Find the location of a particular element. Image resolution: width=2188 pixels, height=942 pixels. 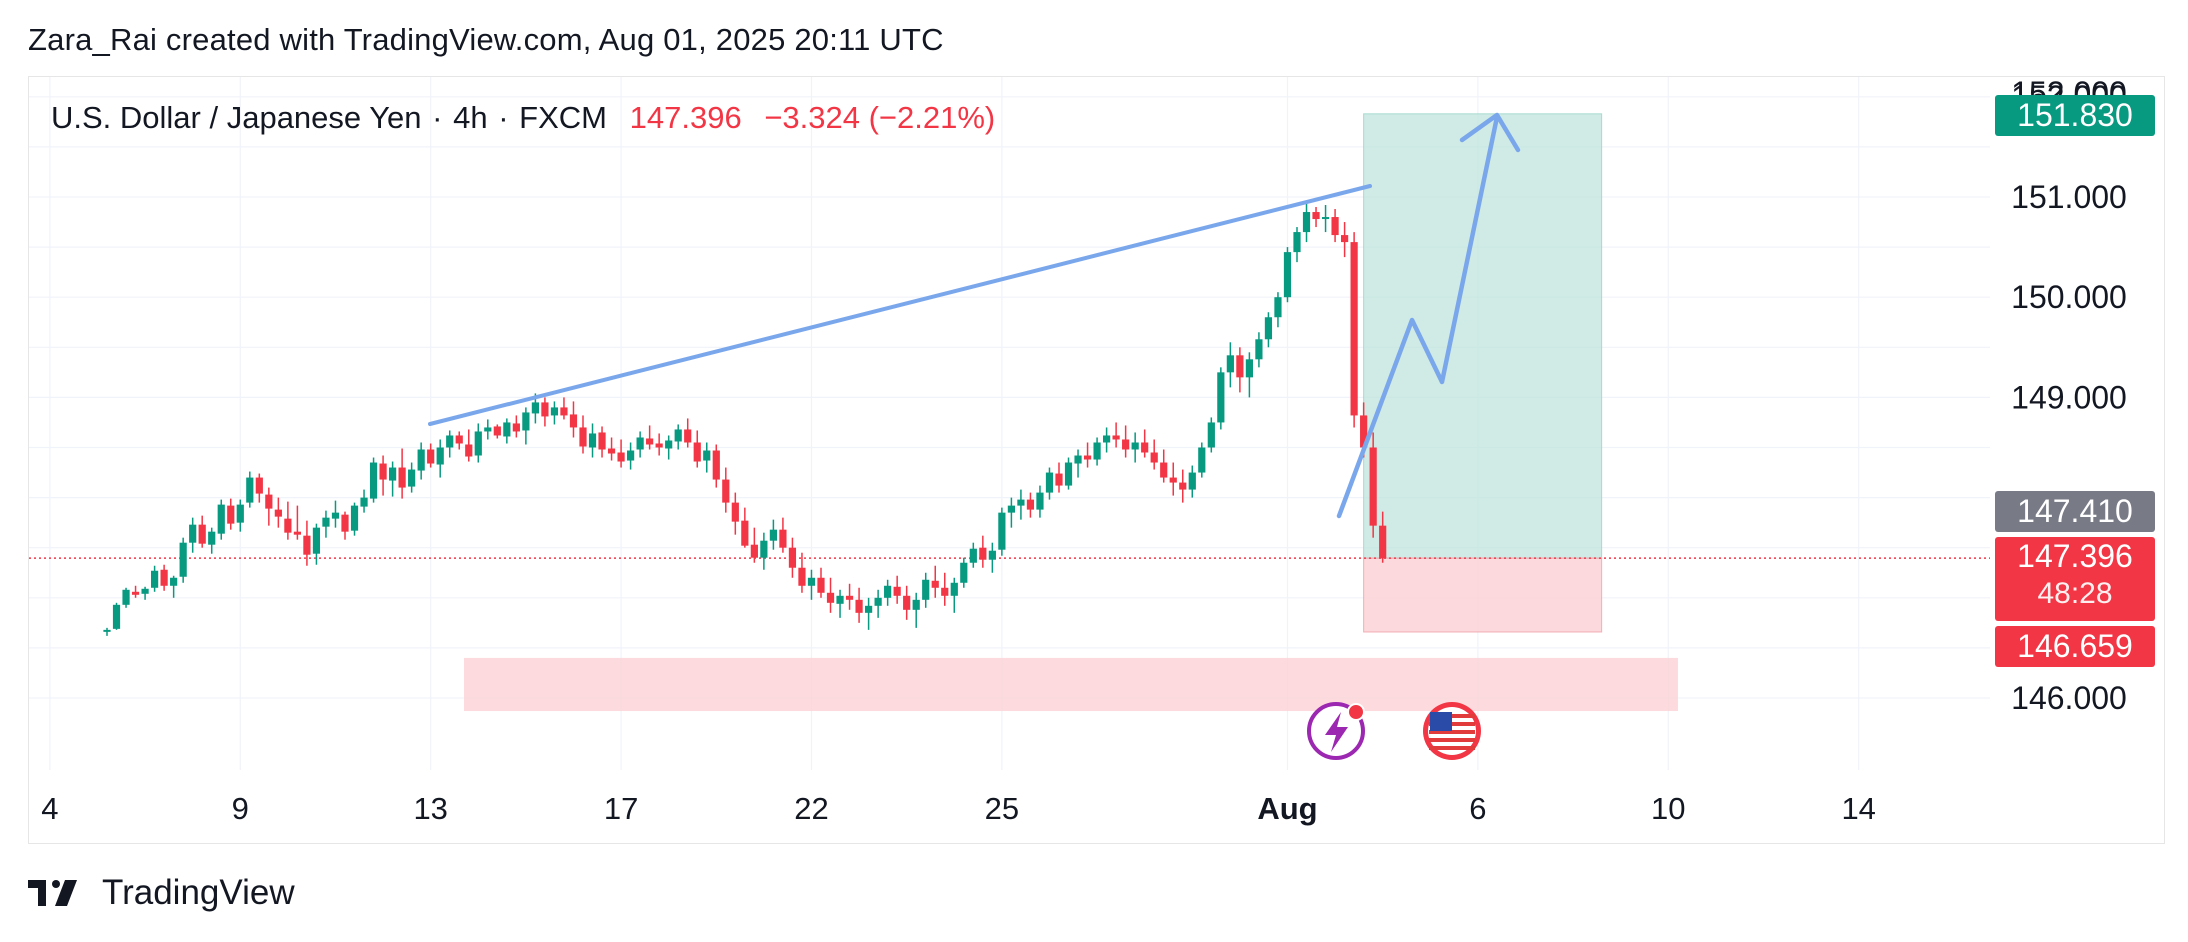

symbol-interval: 4h is located at coordinates (470, 117).